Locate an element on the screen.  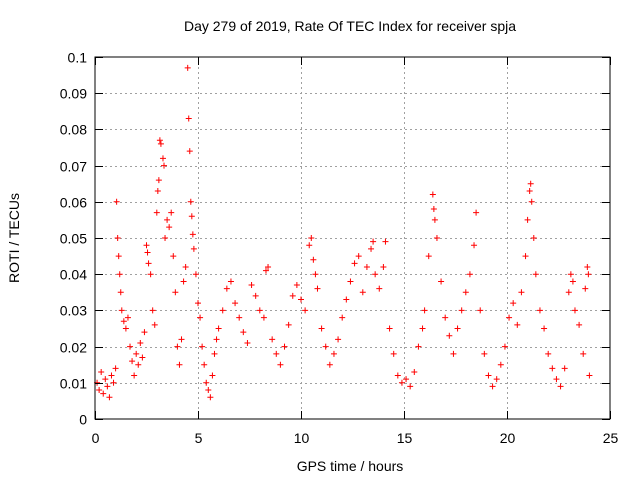
y-tick-label: 0.05 is located at coordinates (73, 239).